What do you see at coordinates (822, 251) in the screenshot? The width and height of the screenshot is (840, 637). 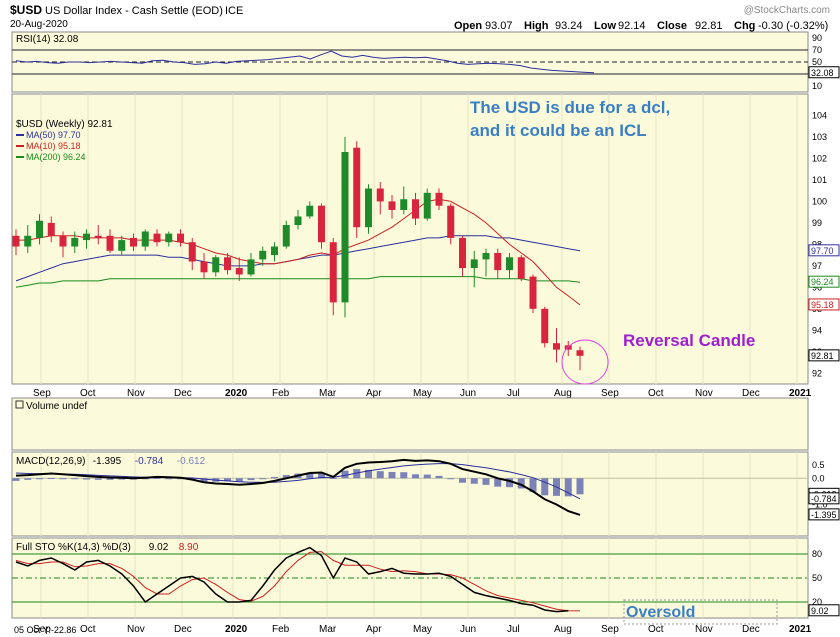 I see `price-last-label: 97.70` at bounding box center [822, 251].